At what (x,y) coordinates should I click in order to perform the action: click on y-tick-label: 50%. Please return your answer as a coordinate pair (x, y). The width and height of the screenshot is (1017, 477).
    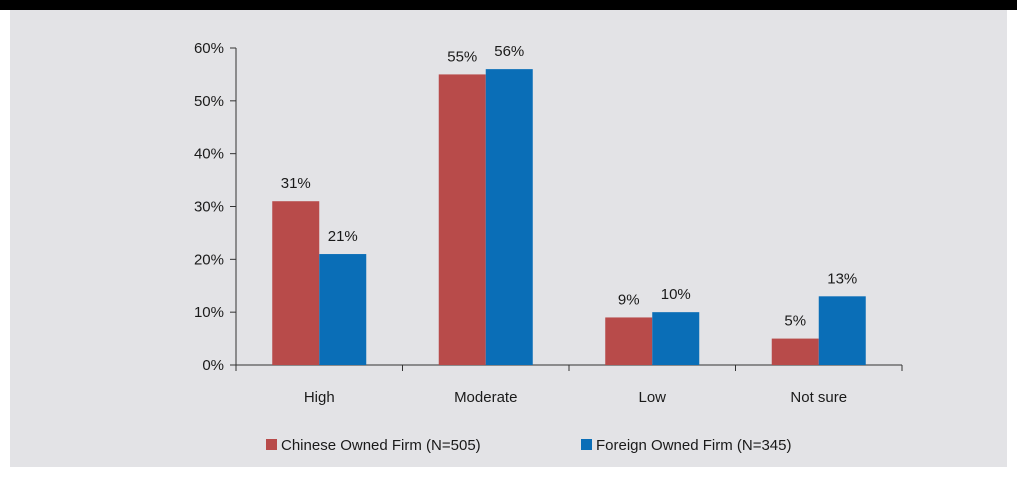
    Looking at the image, I should click on (209, 101).